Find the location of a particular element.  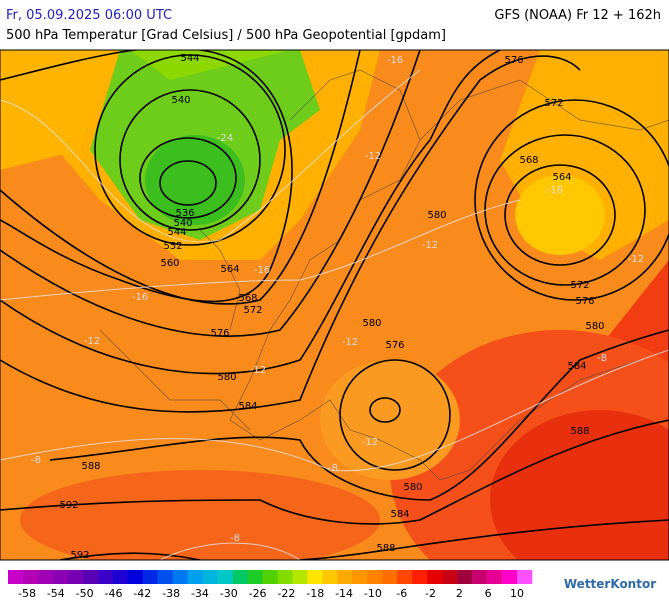

colorbar-tick-label: -2 is located at coordinates (430, 593).